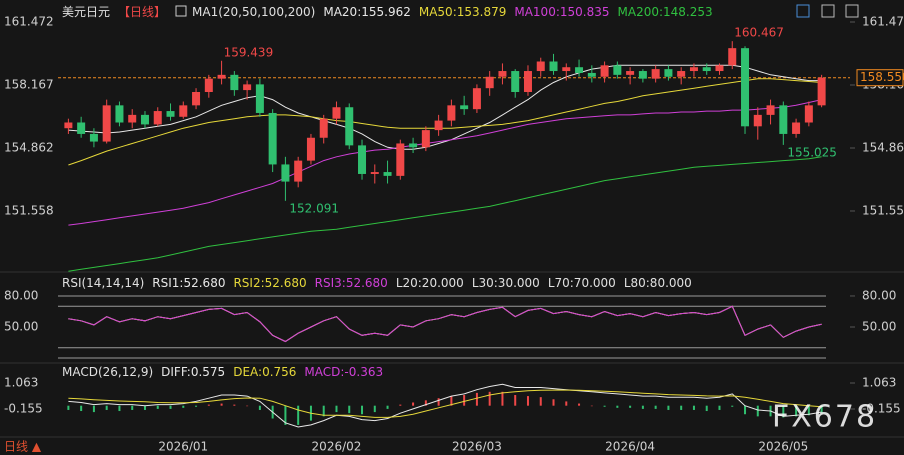 The width and height of the screenshot is (904, 455). I want to click on x-tick-label: 2026/02, so click(337, 447).